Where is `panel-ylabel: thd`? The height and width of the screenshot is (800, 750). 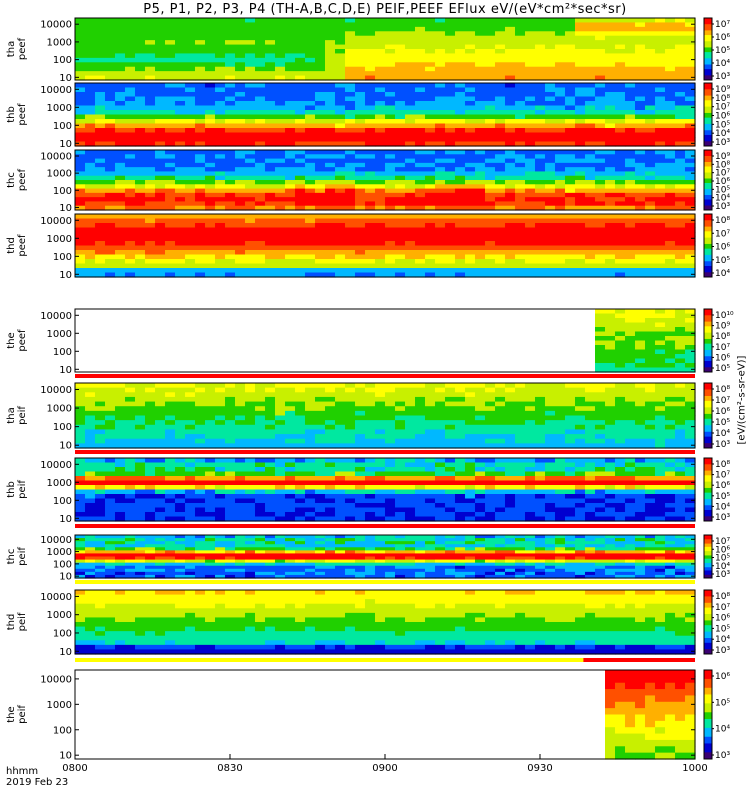
panel-ylabel: thd is located at coordinates (11, 622).